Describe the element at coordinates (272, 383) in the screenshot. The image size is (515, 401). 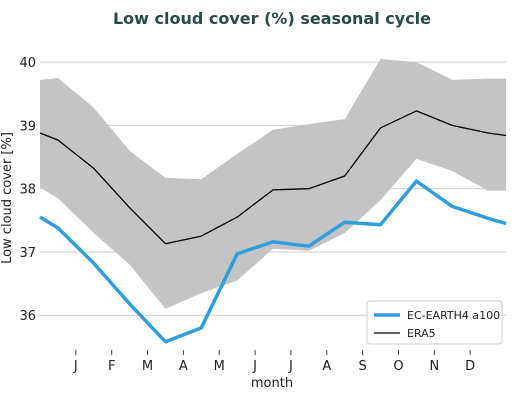
I see `x-axis-label: month` at that location.